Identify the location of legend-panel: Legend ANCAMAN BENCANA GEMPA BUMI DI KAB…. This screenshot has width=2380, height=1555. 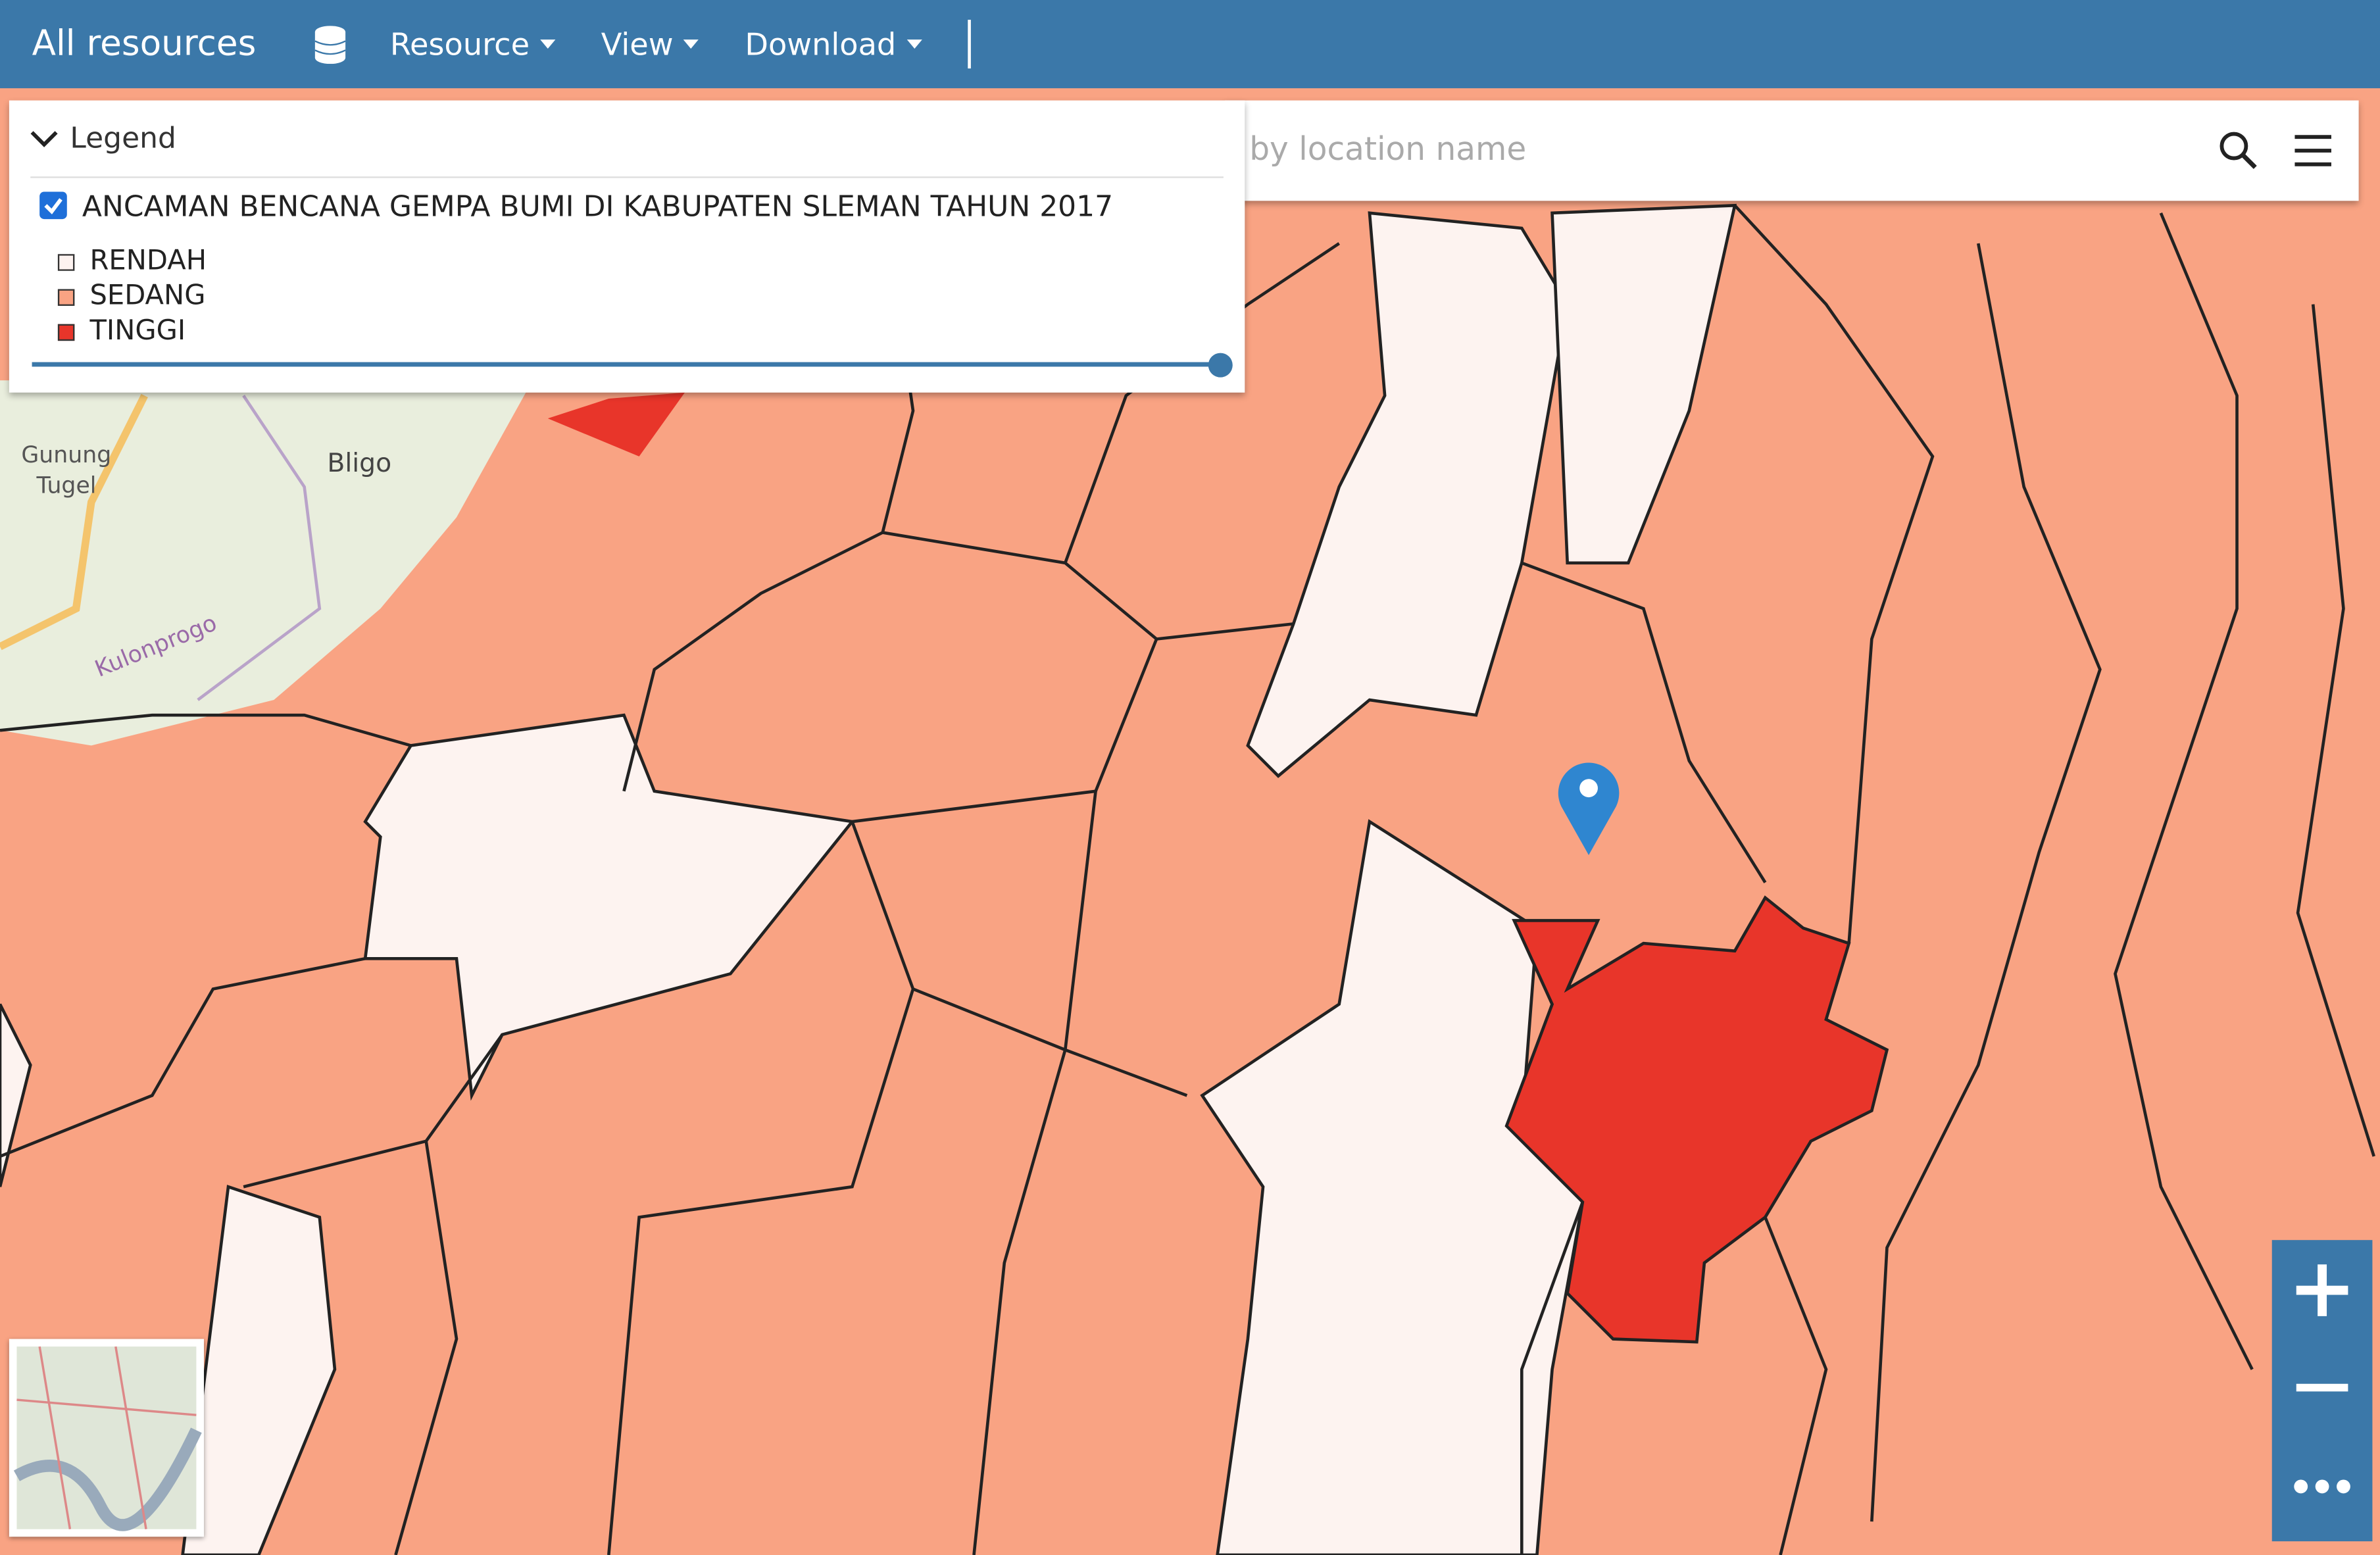
(627, 246).